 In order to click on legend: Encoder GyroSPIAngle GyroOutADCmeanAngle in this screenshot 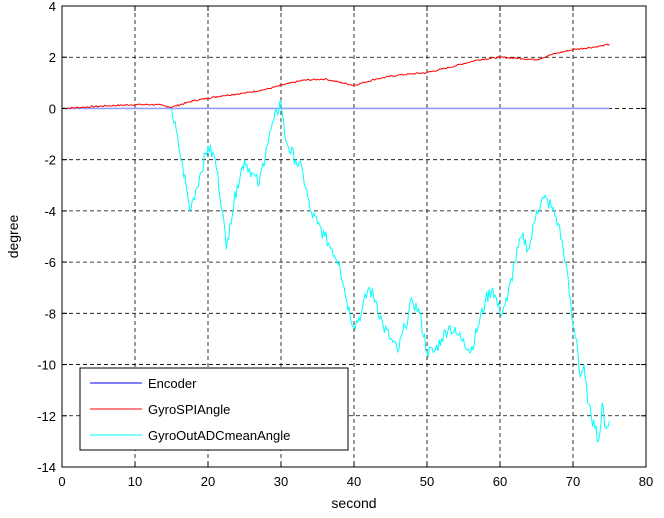, I will do `click(214, 409)`.